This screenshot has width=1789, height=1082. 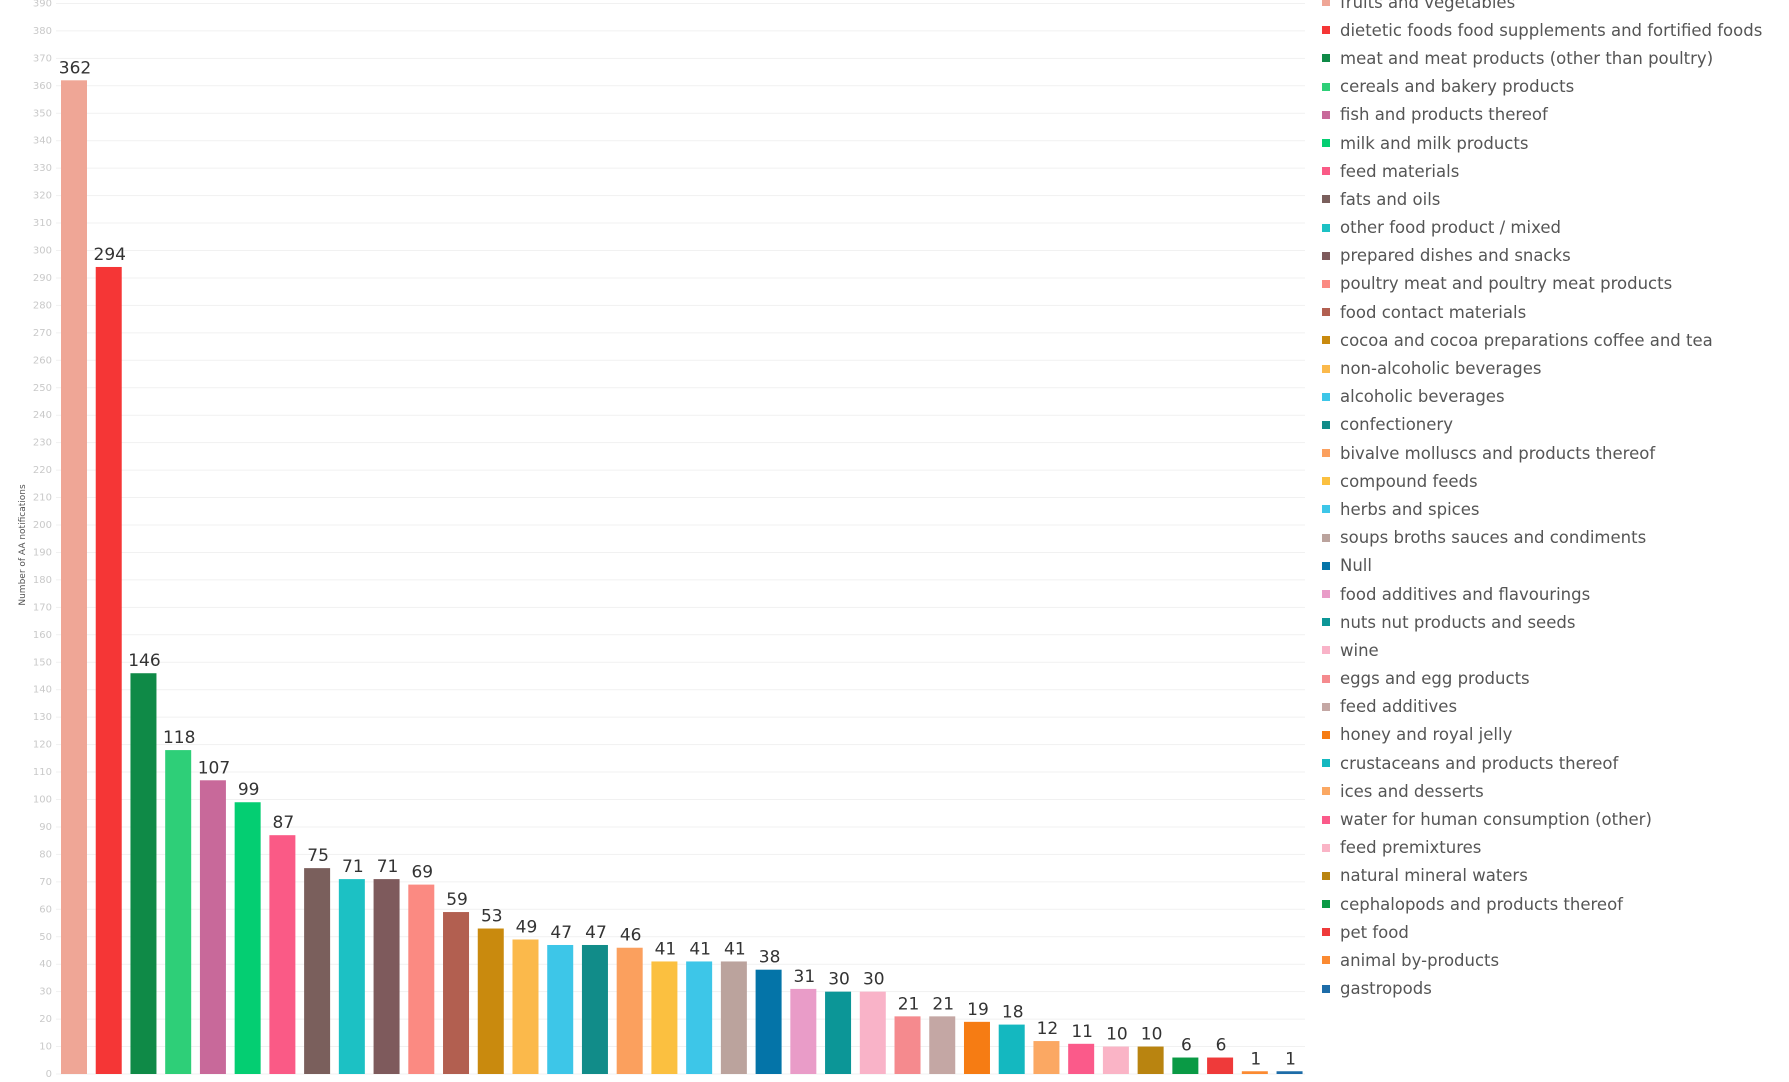 I want to click on legend-item: fats and oils, so click(x=1553, y=199).